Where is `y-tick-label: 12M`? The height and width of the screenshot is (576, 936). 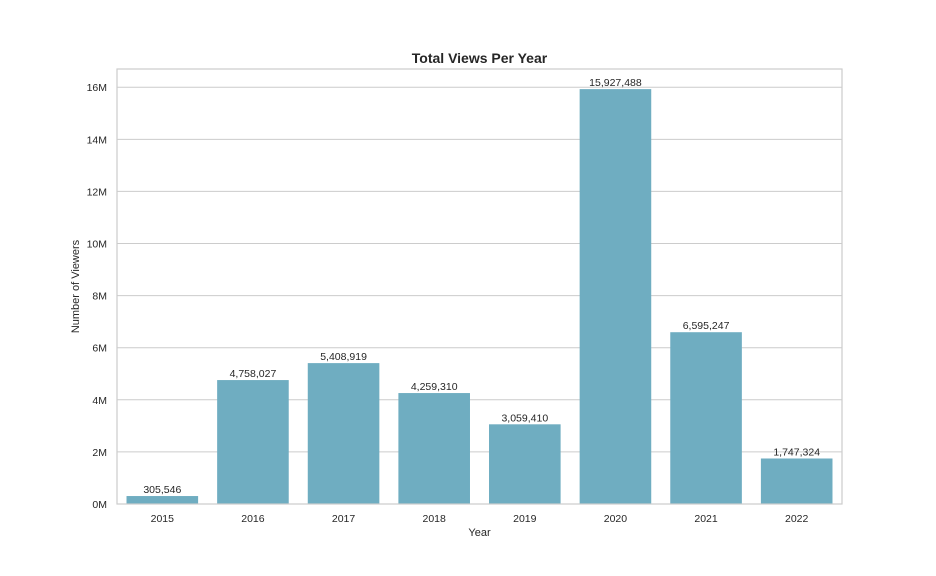
y-tick-label: 12M is located at coordinates (97, 192).